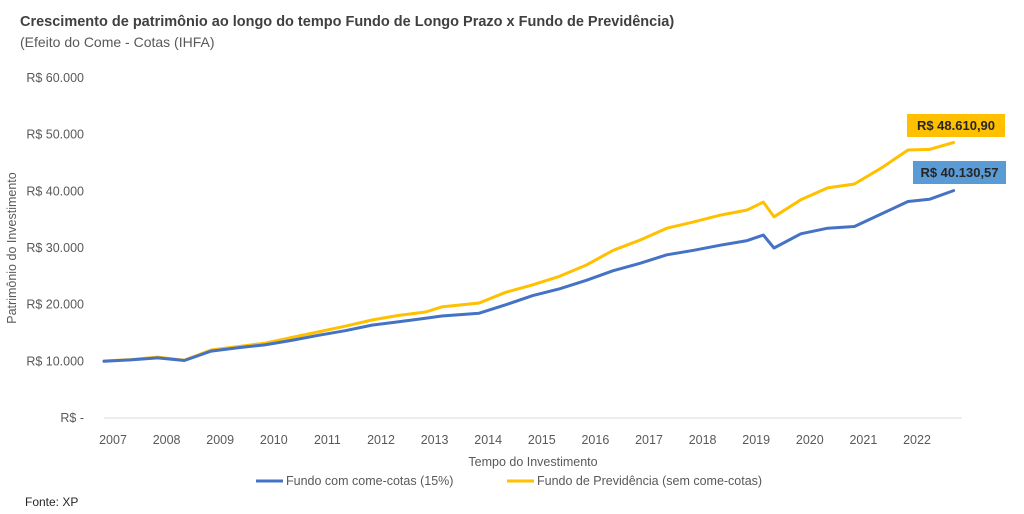 Image resolution: width=1024 pixels, height=514 pixels. I want to click on y-tick-label: R$ 40.000, so click(55, 191).